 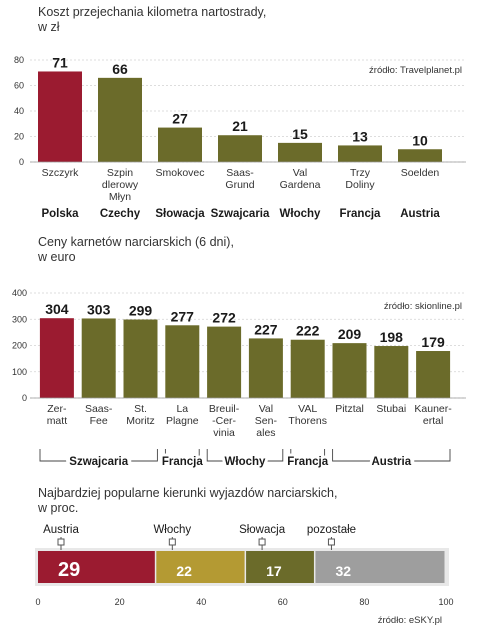 I want to click on y-tick-label: 400, so click(x=19, y=293).